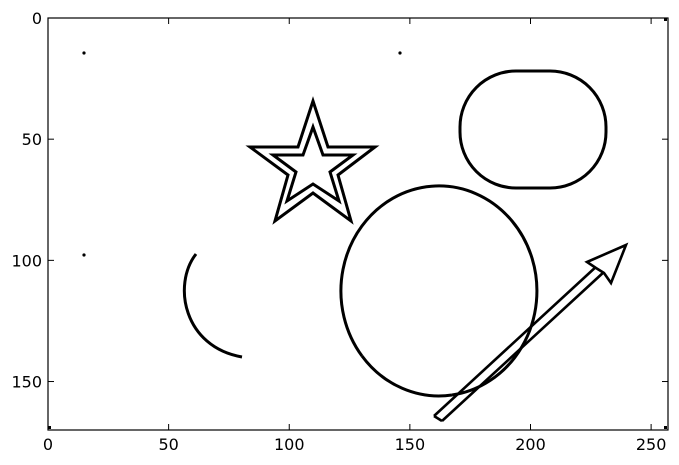 The image size is (679, 465). I want to click on circle-shape-part, so click(406, 376).